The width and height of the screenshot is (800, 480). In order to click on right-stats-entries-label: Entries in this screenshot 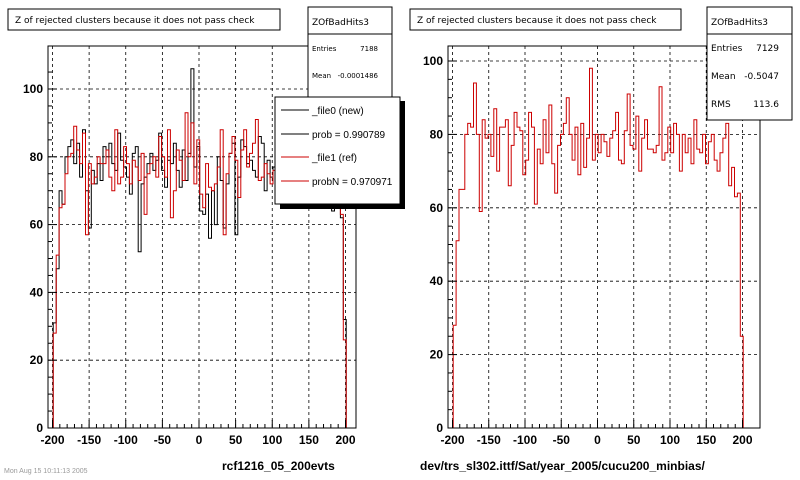, I will do `click(727, 49)`.